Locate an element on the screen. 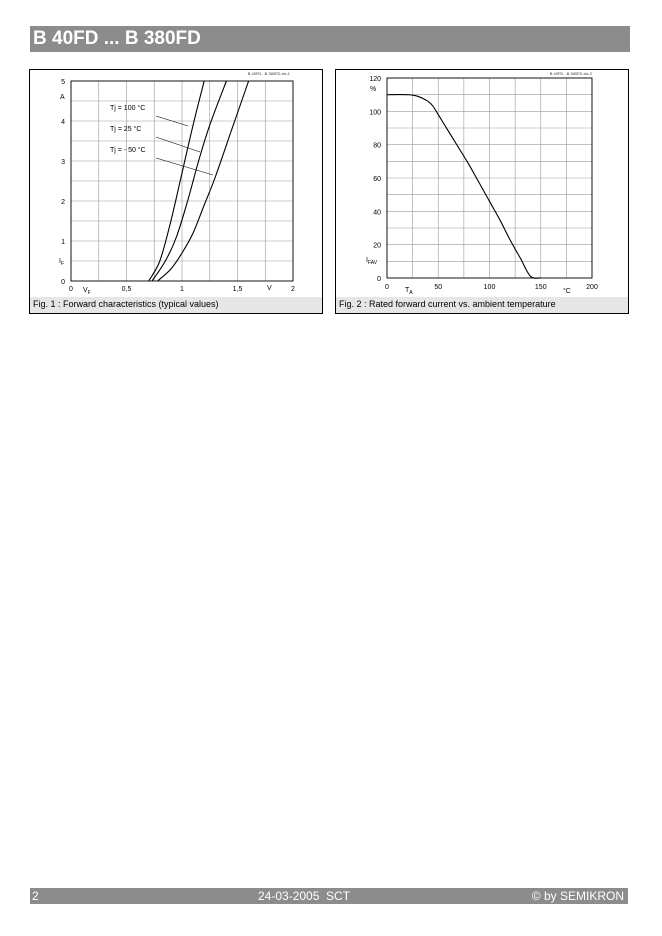  x-axis-unit: °C is located at coordinates (567, 291).